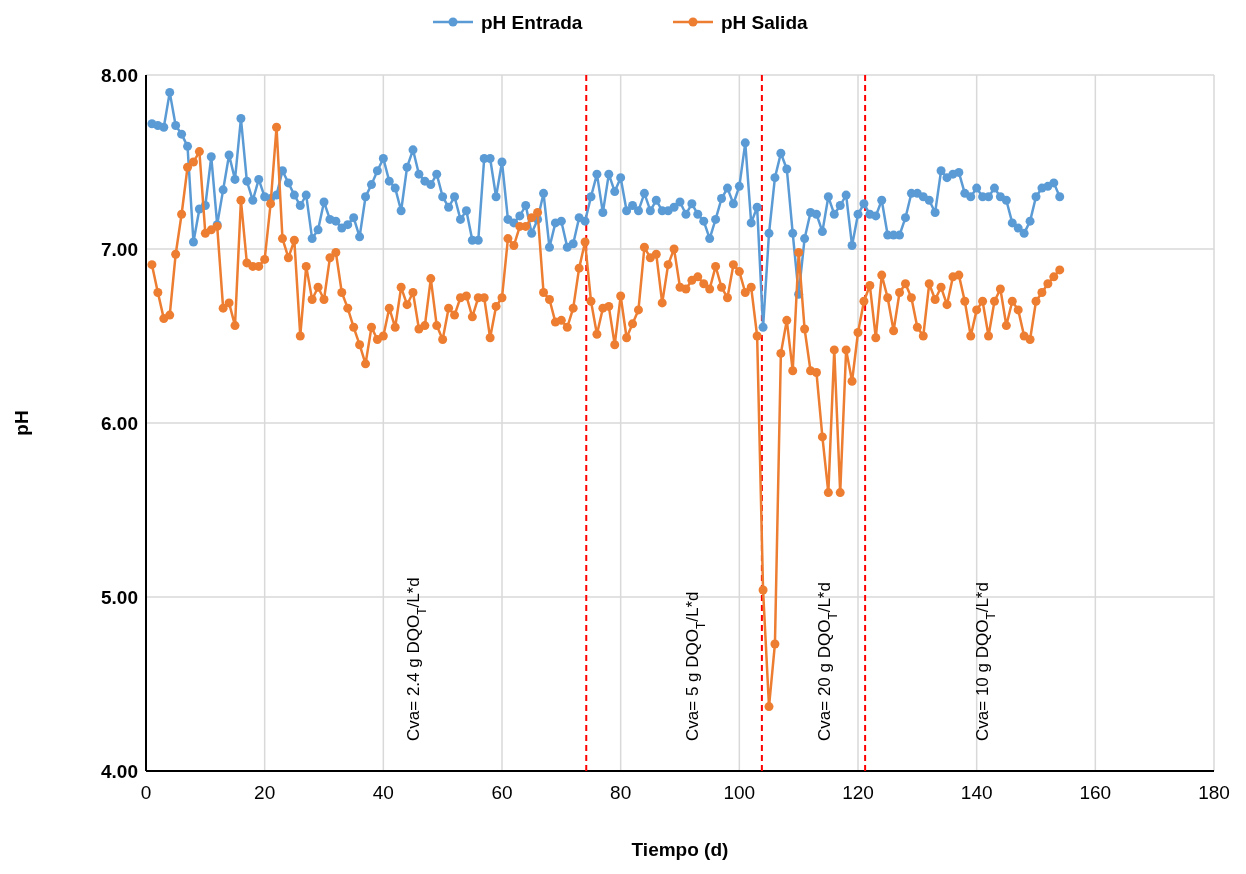  I want to click on x-tick-label: 60, so click(502, 792).